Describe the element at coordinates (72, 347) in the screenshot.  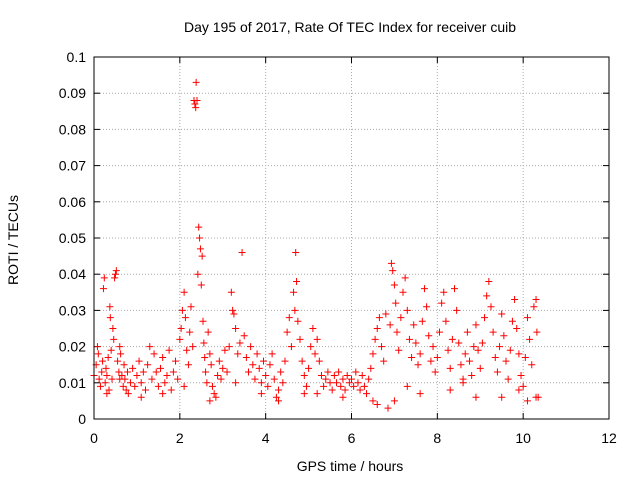
I see `y-tick-label: 0.02` at that location.